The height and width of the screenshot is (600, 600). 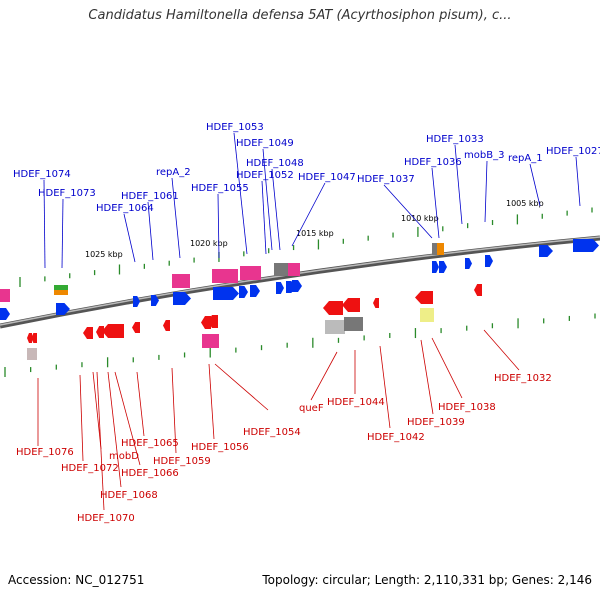 What do you see at coordinates (356, 402) in the screenshot?
I see `reverse-gene-label: HDEF_1044` at bounding box center [356, 402].